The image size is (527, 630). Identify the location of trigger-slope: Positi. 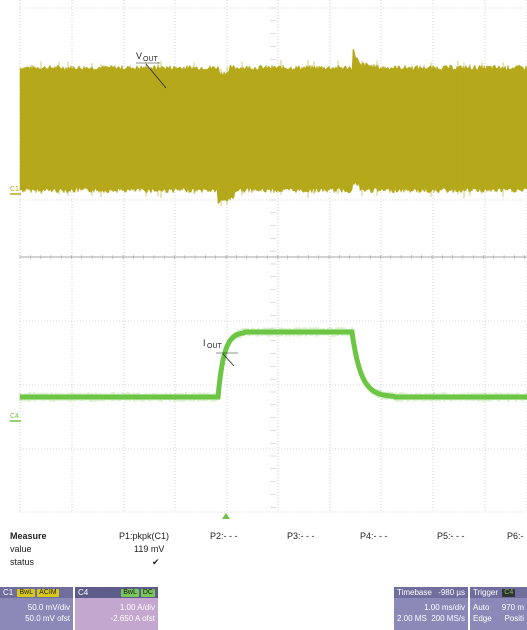
(514, 618).